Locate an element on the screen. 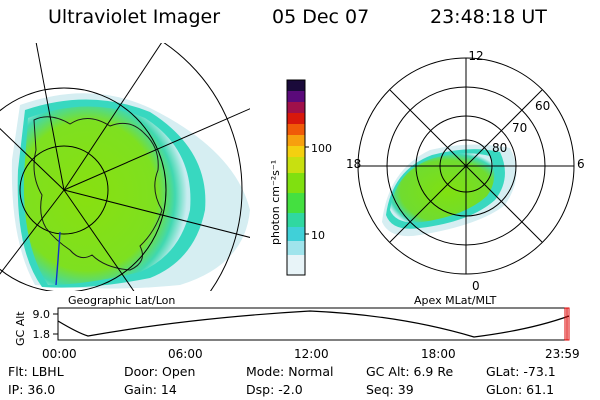 Image resolution: width=600 pixels, height=400 pixels. altitude-curve is located at coordinates (313, 324).